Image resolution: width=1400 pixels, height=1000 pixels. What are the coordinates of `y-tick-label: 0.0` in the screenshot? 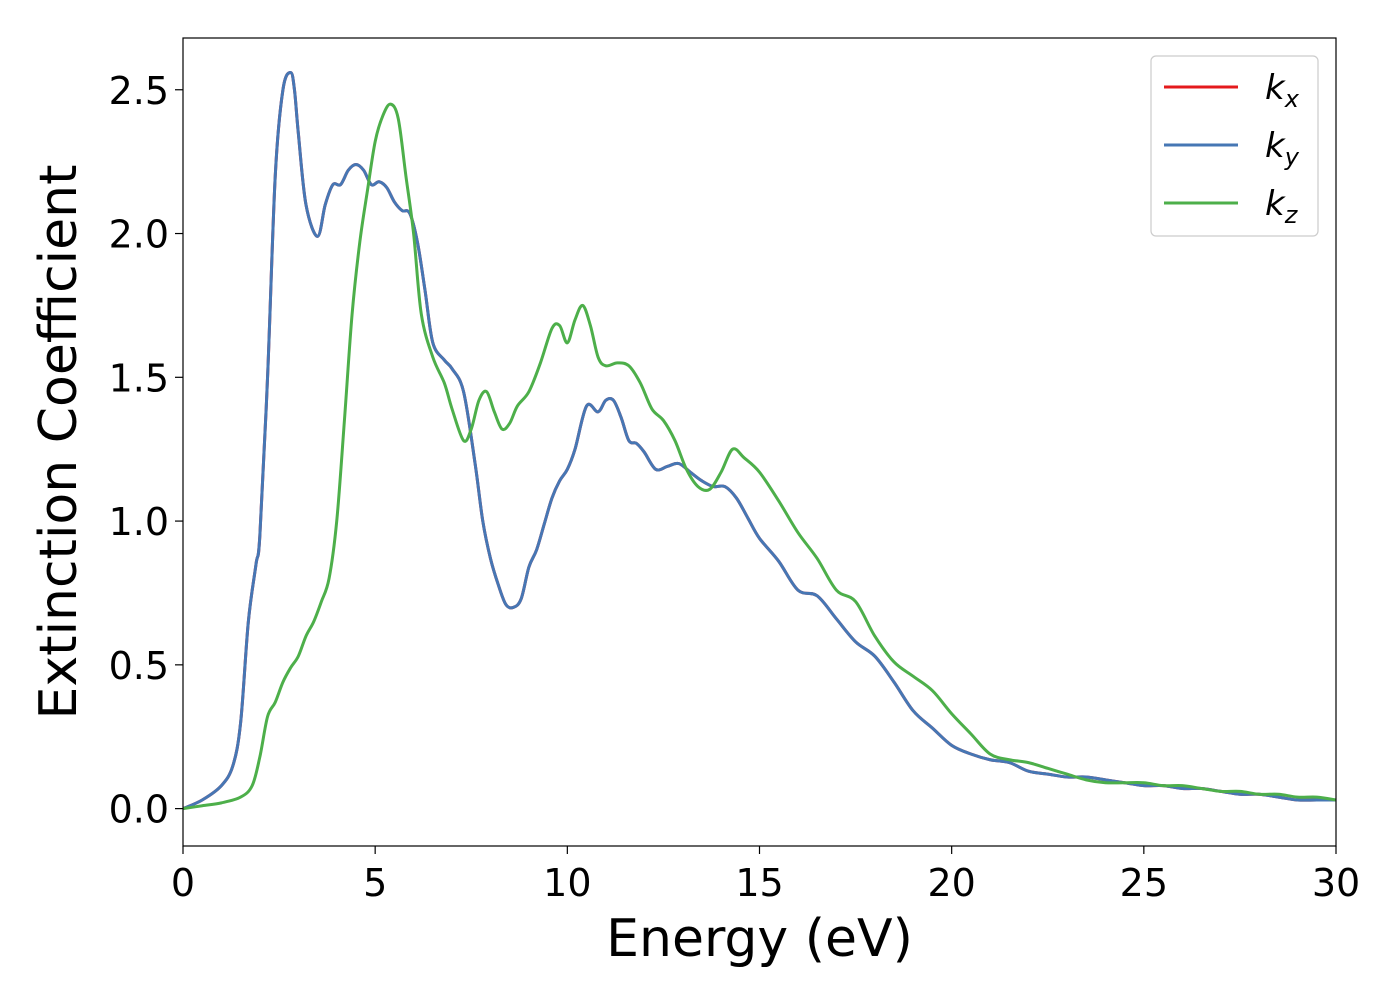 It's located at (139, 810).